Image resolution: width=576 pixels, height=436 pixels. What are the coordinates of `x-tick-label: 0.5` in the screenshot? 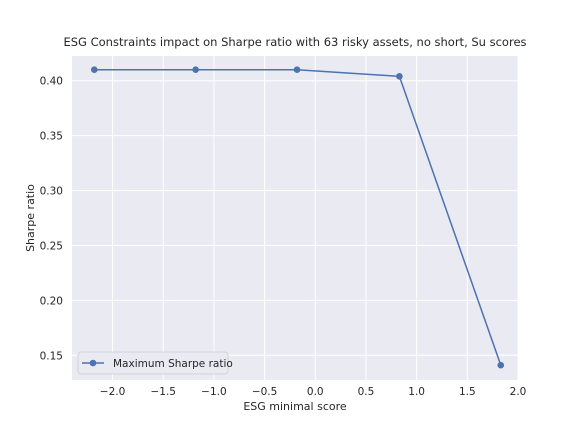 It's located at (366, 392).